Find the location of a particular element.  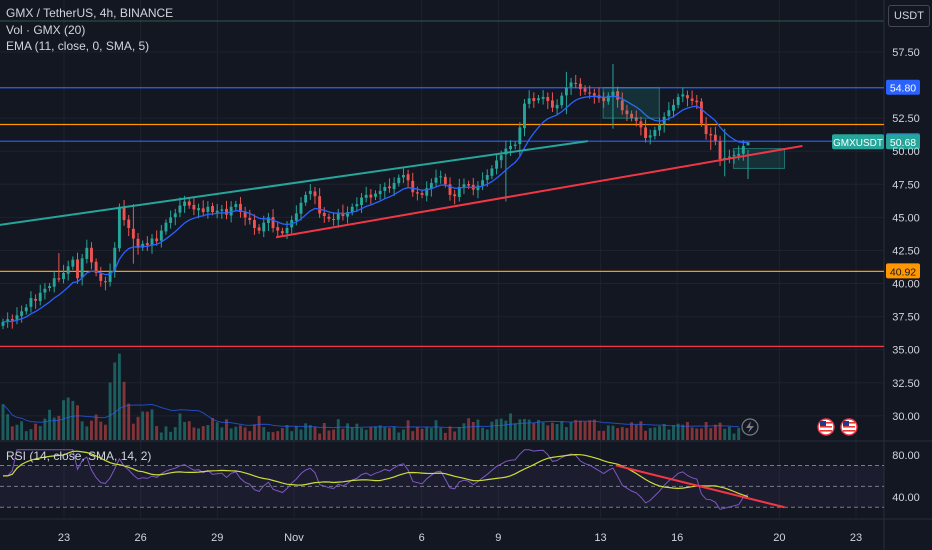

level-price-tag is located at coordinates (903, 87).